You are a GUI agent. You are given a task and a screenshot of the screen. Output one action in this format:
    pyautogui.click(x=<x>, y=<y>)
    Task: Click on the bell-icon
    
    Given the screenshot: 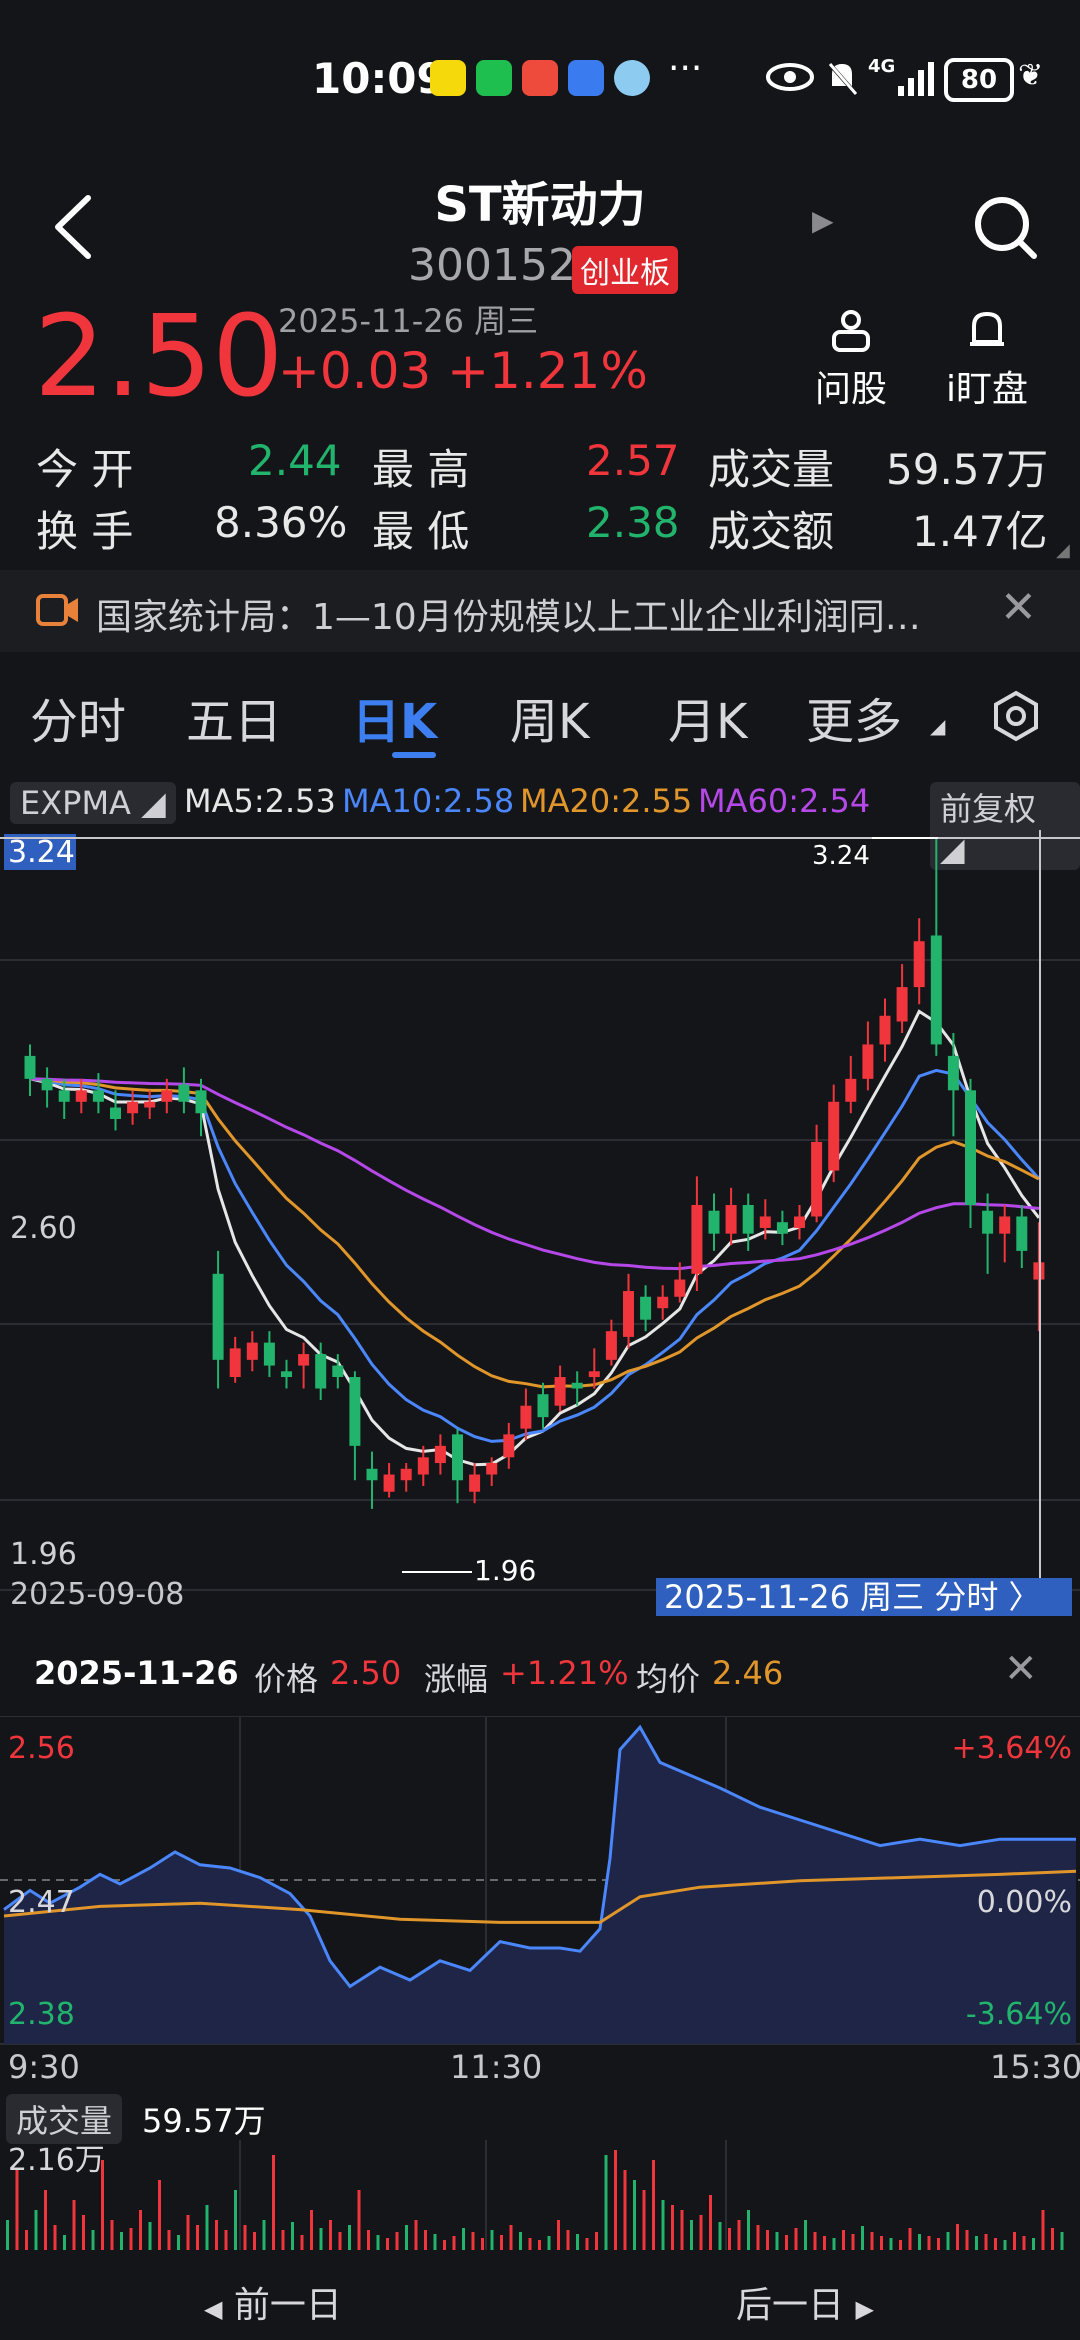 What is the action you would take?
    pyautogui.click(x=987, y=328)
    